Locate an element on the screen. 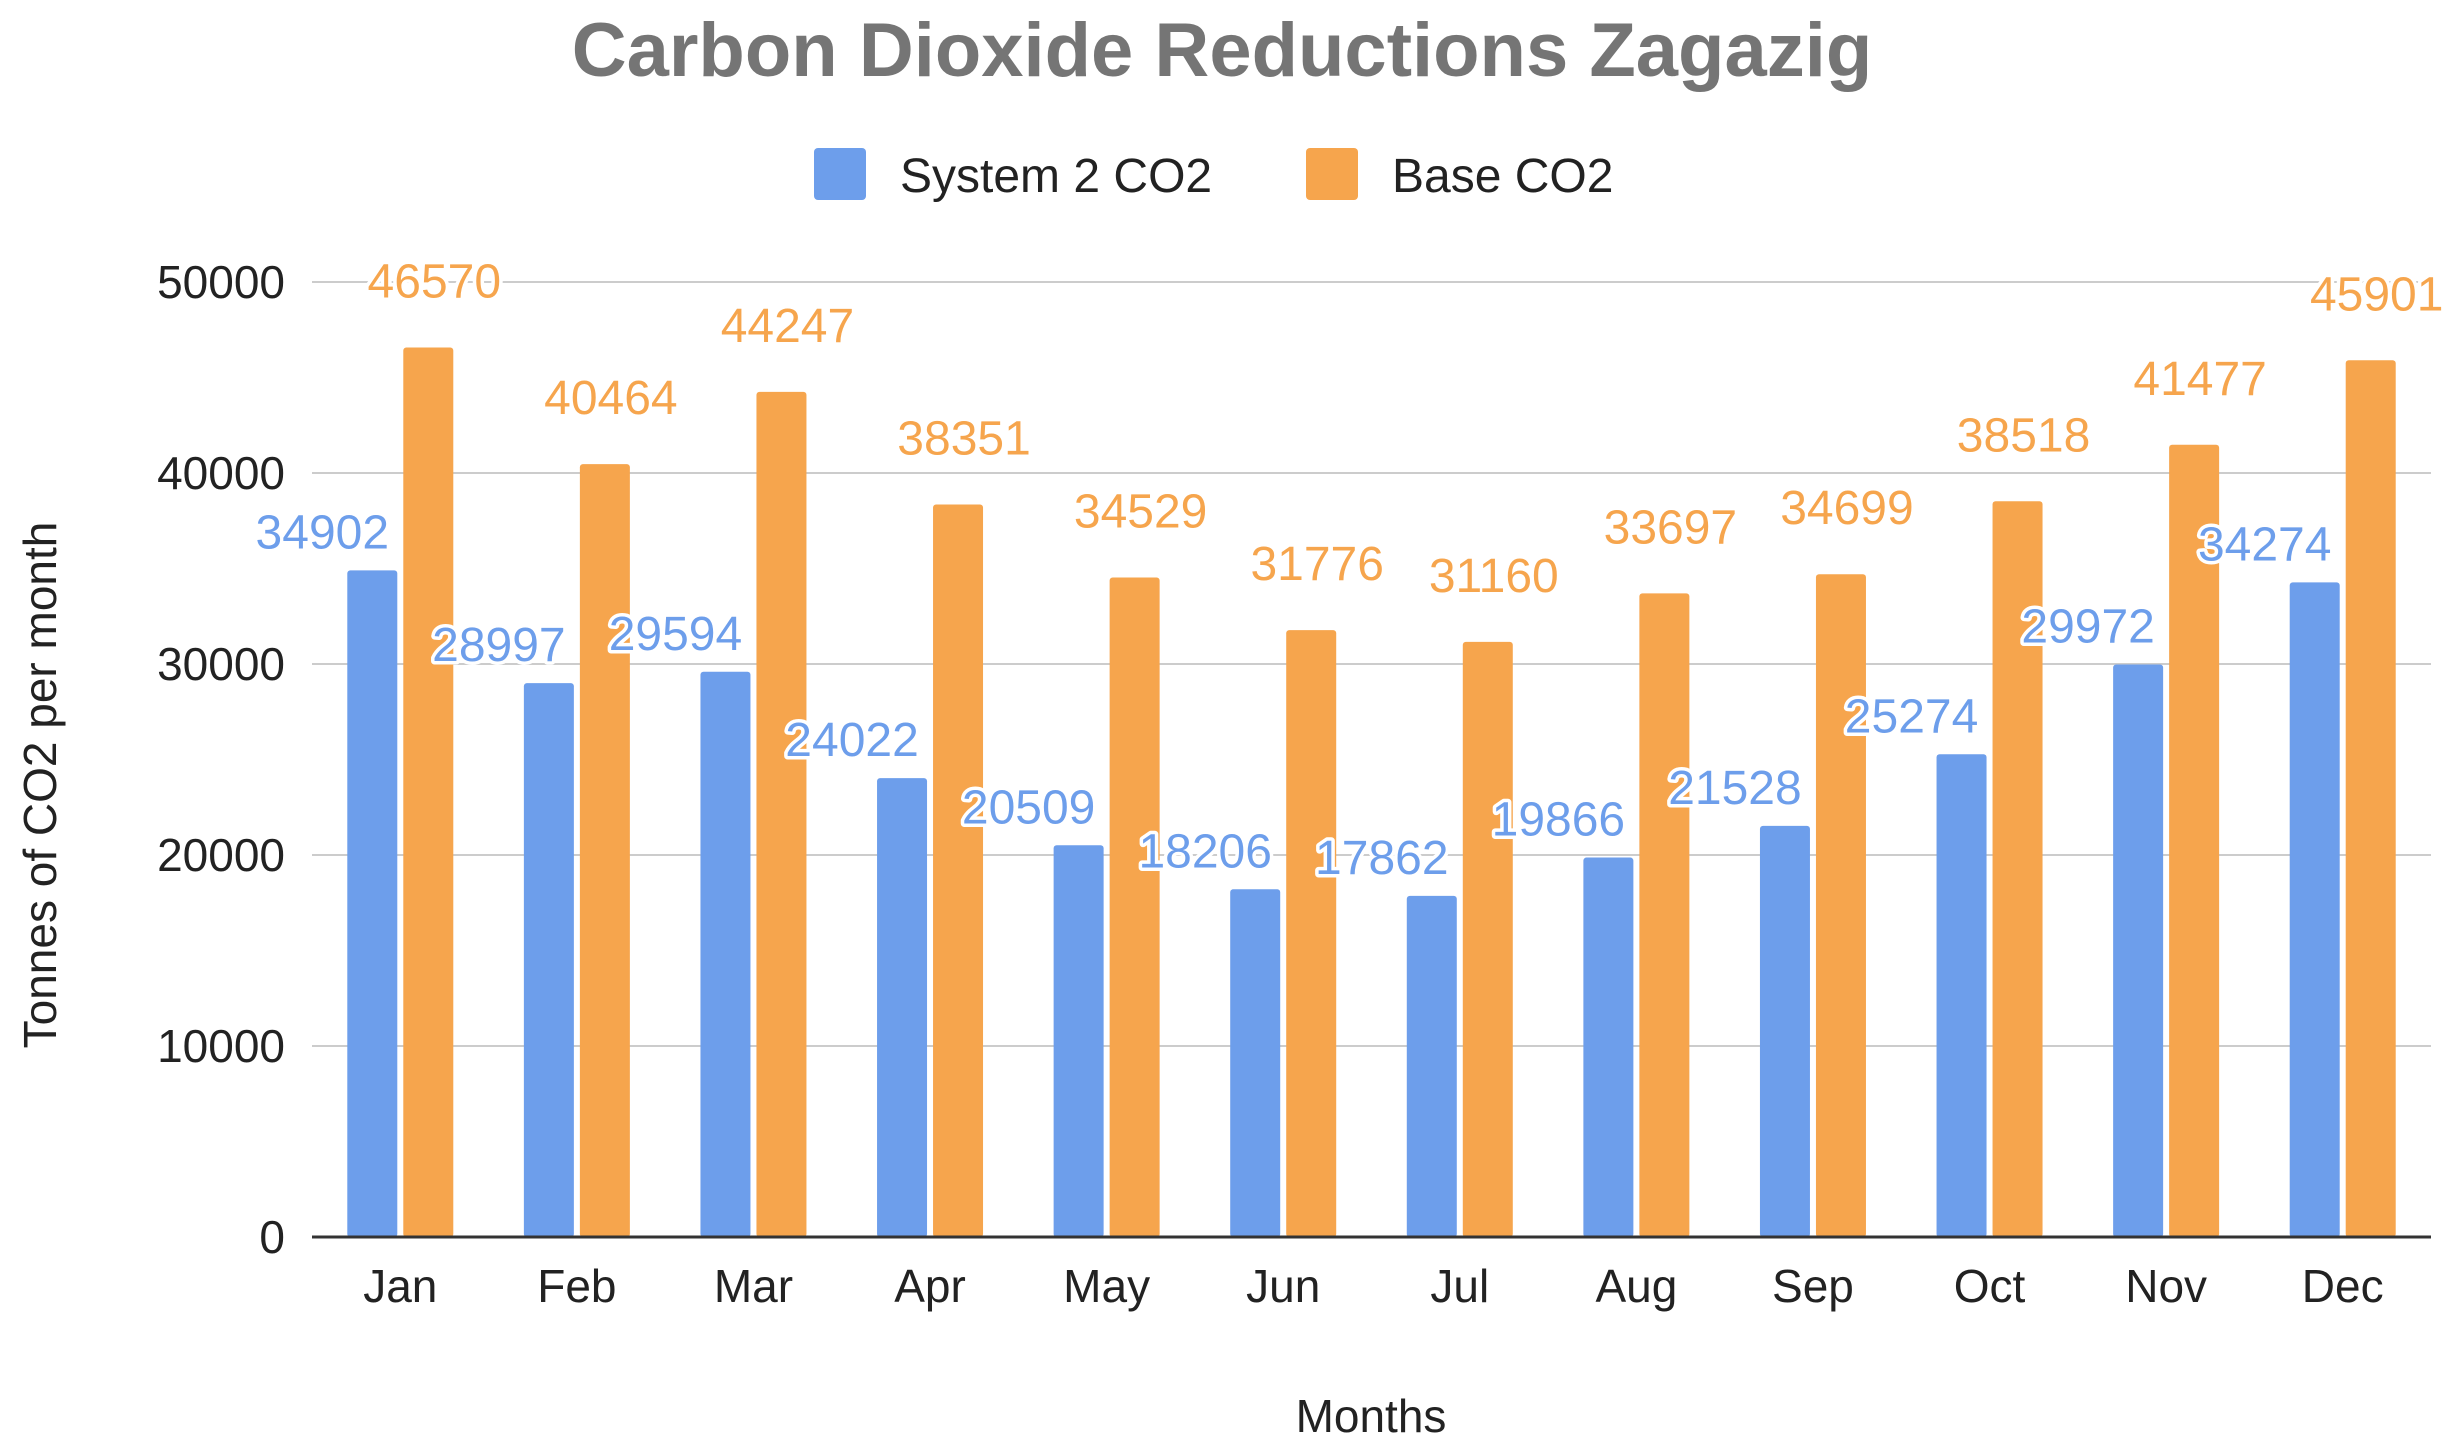 The width and height of the screenshot is (2445, 1452). bar-base-co2-aug is located at coordinates (1664, 915).